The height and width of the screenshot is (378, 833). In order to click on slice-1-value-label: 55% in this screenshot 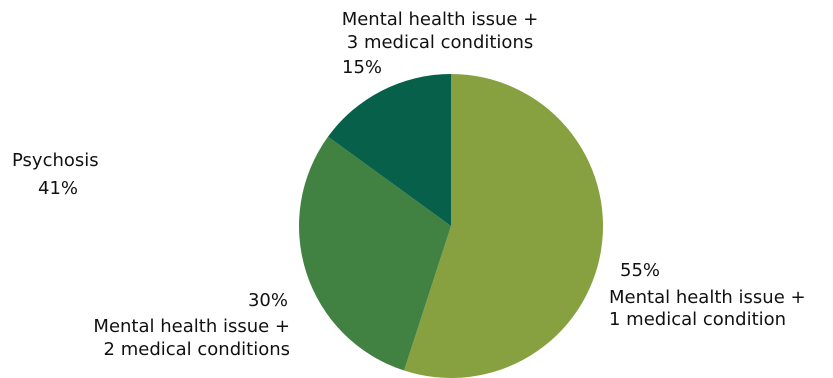, I will do `click(640, 270)`.